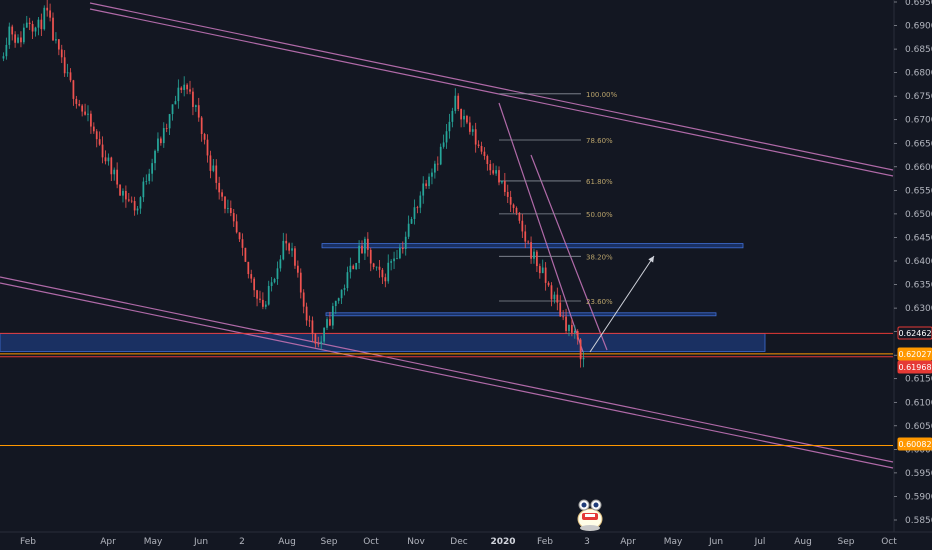 This screenshot has width=932, height=550. I want to click on price-tag: 0.61968, so click(914, 367).